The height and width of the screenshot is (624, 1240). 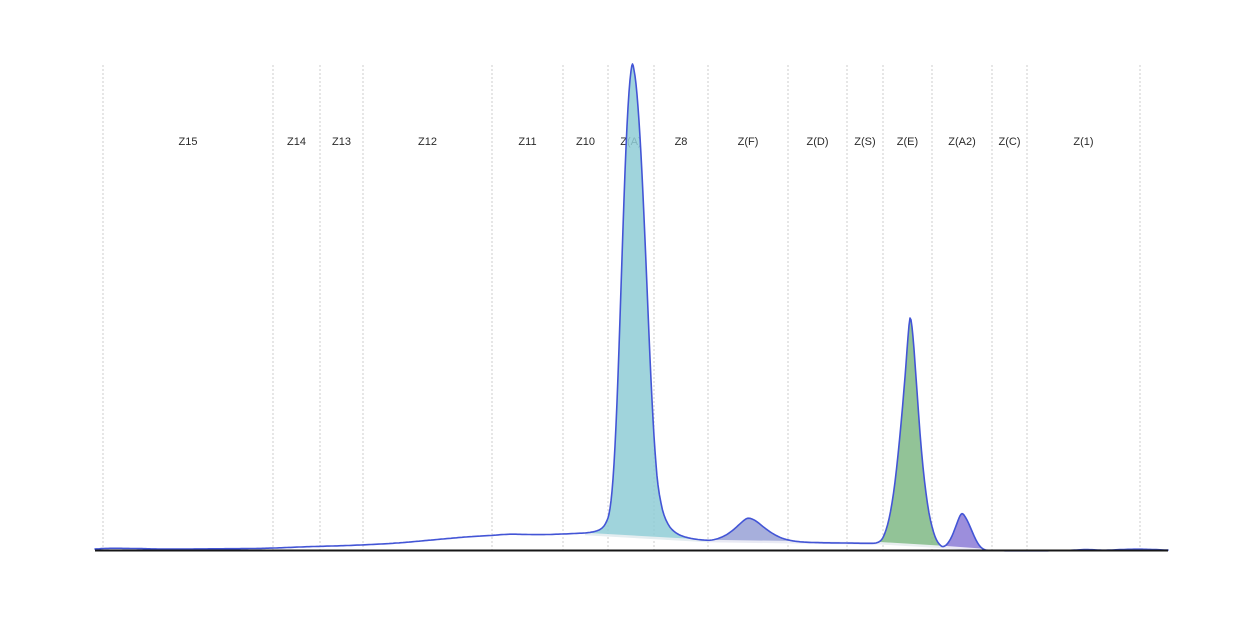 What do you see at coordinates (1083, 142) in the screenshot?
I see `zone-label-Z1: Z(1)` at bounding box center [1083, 142].